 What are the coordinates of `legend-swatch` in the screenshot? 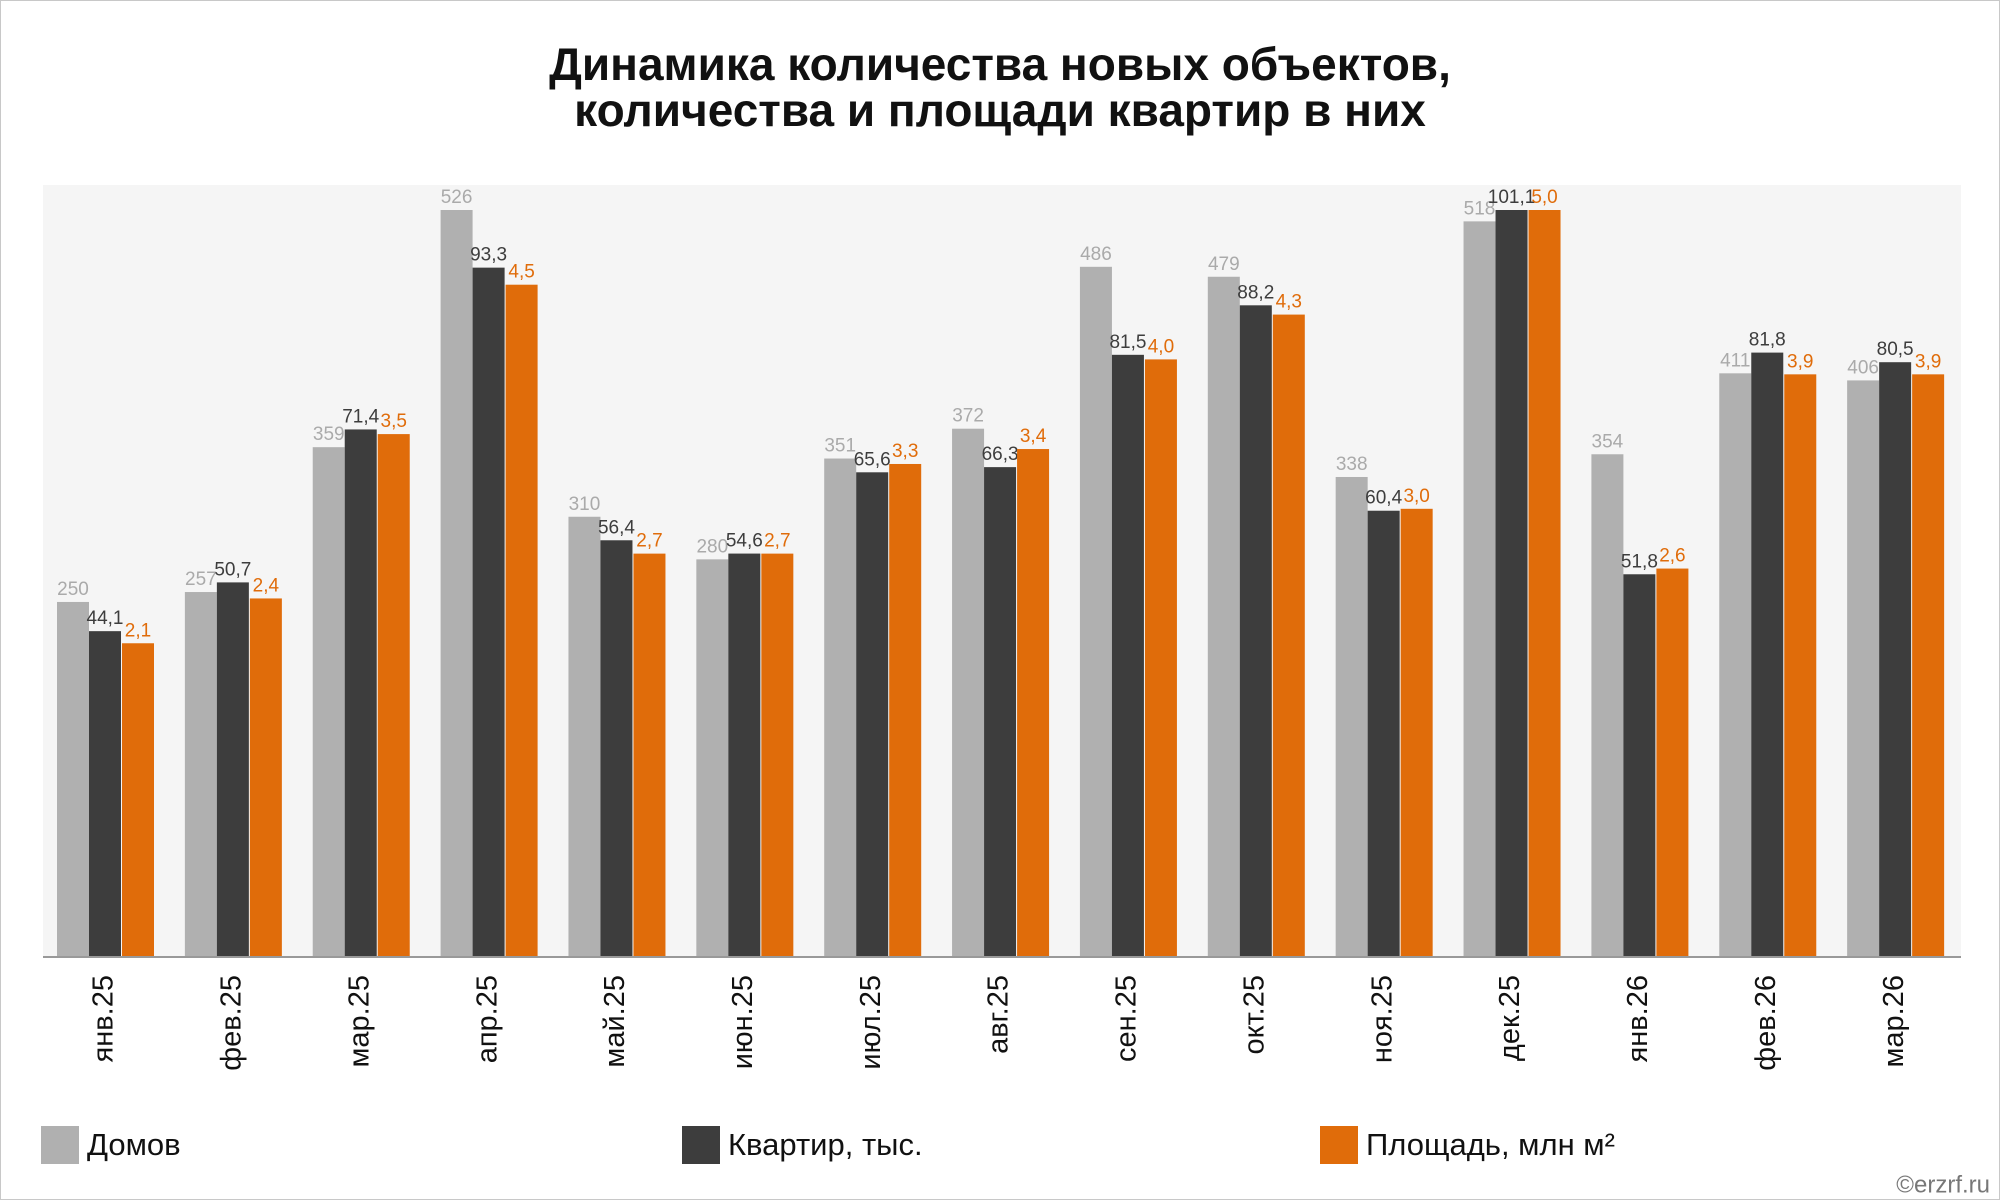 It's located at (701, 1145).